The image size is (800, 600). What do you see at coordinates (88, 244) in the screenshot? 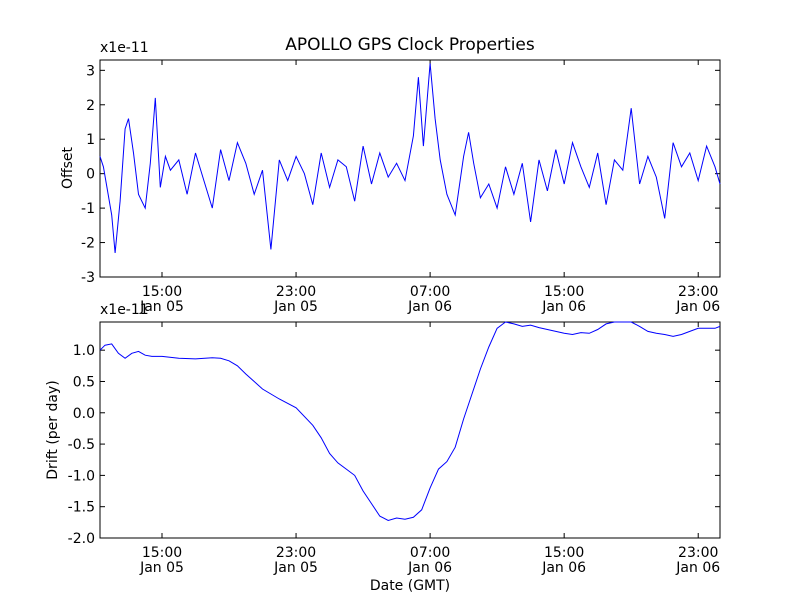
I see `offset-y-tick-label: -2` at bounding box center [88, 244].